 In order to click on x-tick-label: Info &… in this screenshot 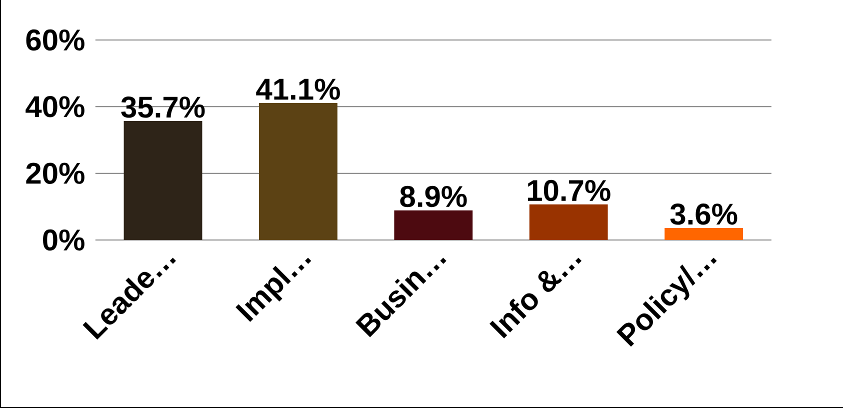, I will do `click(536, 298)`.